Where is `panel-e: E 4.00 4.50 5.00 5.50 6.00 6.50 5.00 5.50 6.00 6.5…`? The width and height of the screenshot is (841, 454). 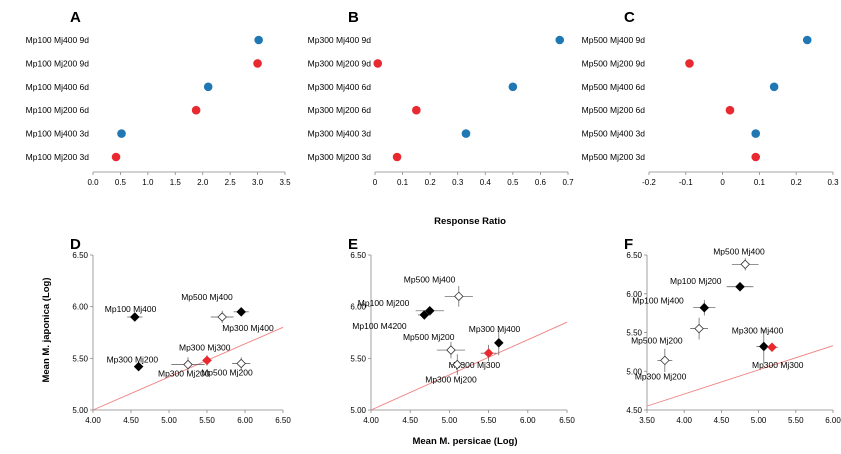 panel-e: E 4.00 4.50 5.00 5.50 6.00 6.50 5.00 5.50 6.00 6.5… is located at coordinates (461, 330).